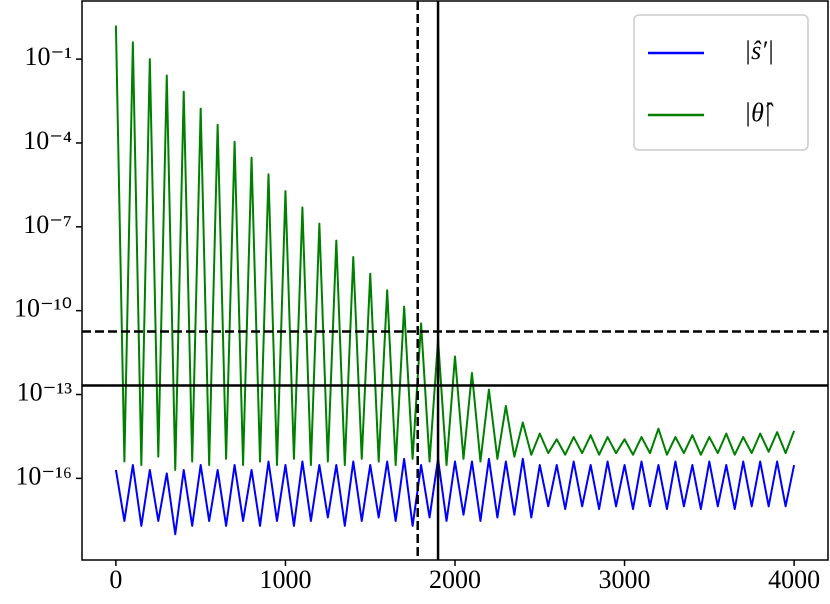 Image resolution: width=830 pixels, height=604 pixels. Describe the element at coordinates (43, 308) in the screenshot. I see `y-tick-label: 10⁻¹⁰` at that location.